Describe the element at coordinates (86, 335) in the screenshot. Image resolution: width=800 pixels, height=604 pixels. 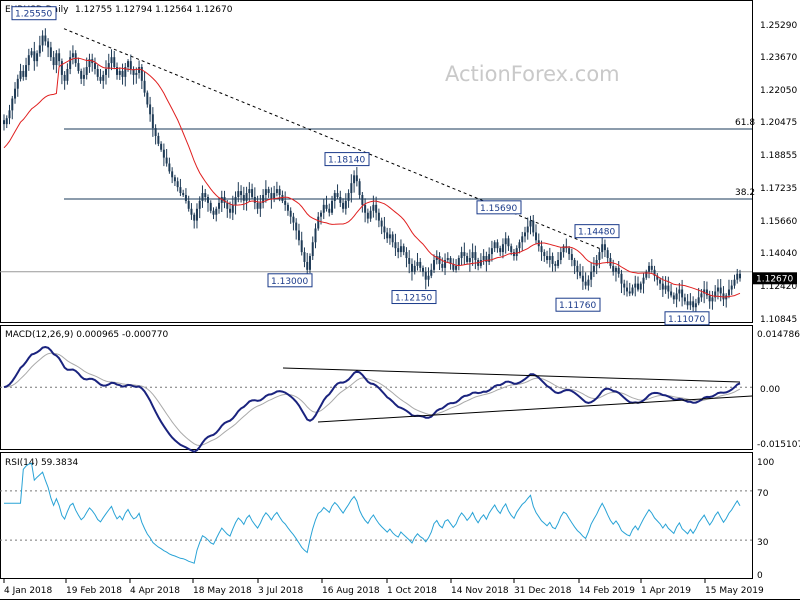
I see `macd-title: MACD(12,26,9) 0.000965 -0.000770` at that location.